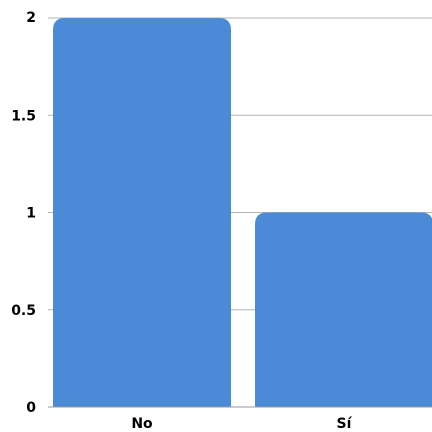  Describe the element at coordinates (31, 18) in the screenshot. I see `y-tick-label: 2` at that location.